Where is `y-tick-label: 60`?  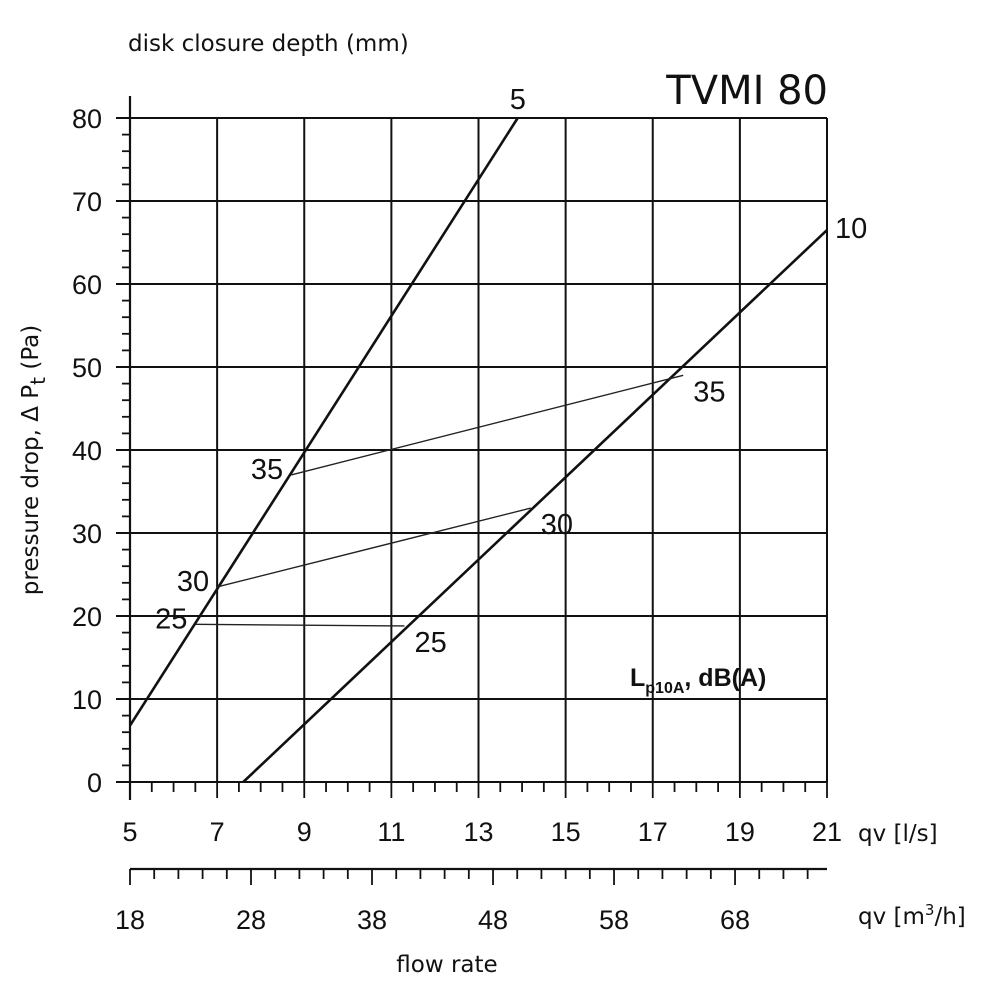 y-tick-label: 60 is located at coordinates (87, 285).